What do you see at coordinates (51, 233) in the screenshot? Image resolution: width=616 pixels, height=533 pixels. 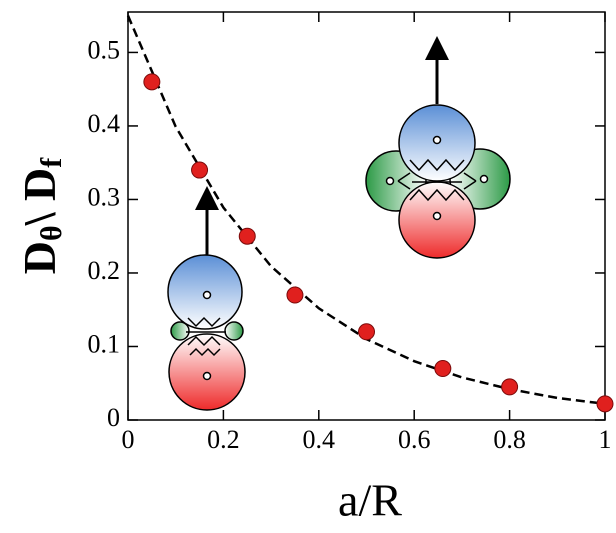 I see `y-label-sub: θ` at bounding box center [51, 233].